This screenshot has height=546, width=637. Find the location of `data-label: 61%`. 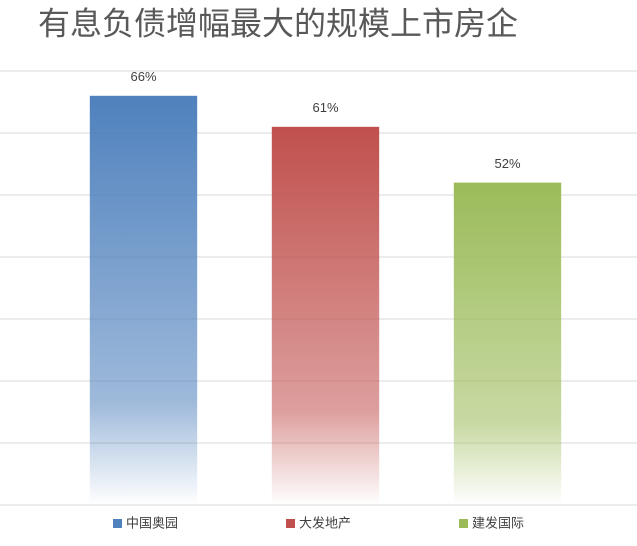

data-label: 61% is located at coordinates (325, 107).